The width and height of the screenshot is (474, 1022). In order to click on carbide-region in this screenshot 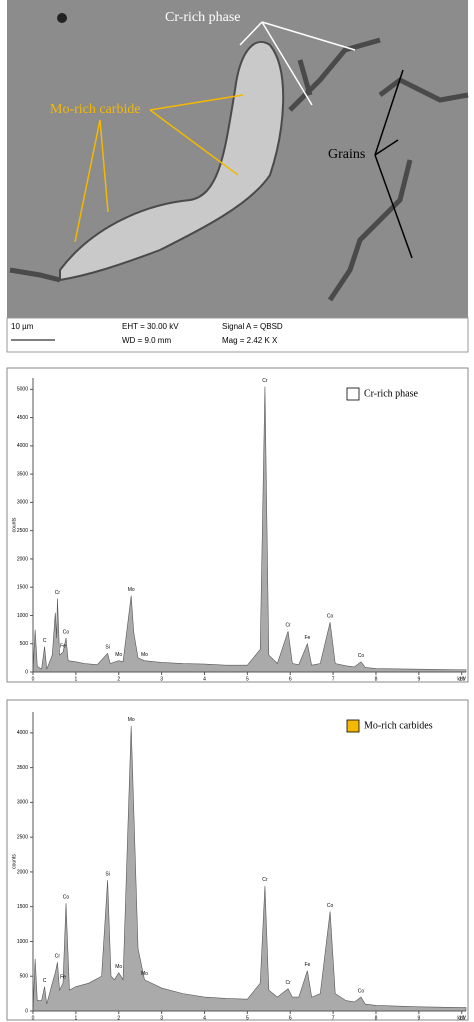, I will do `click(172, 161)`.